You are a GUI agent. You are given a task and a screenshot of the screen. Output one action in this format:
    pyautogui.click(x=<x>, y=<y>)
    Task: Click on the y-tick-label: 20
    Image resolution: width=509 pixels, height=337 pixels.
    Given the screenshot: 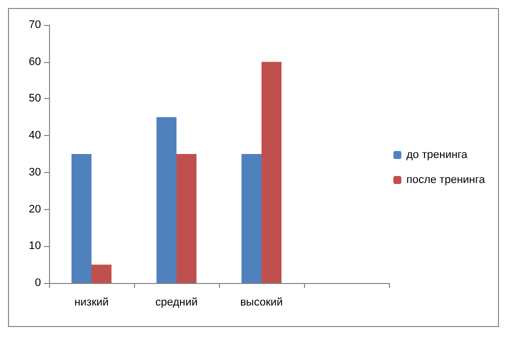 What is the action you would take?
    pyautogui.click(x=34, y=209)
    